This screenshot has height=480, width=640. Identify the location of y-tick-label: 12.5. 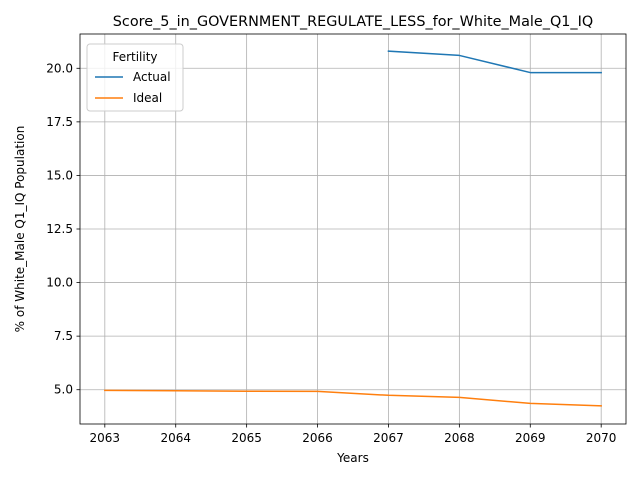
(59, 229).